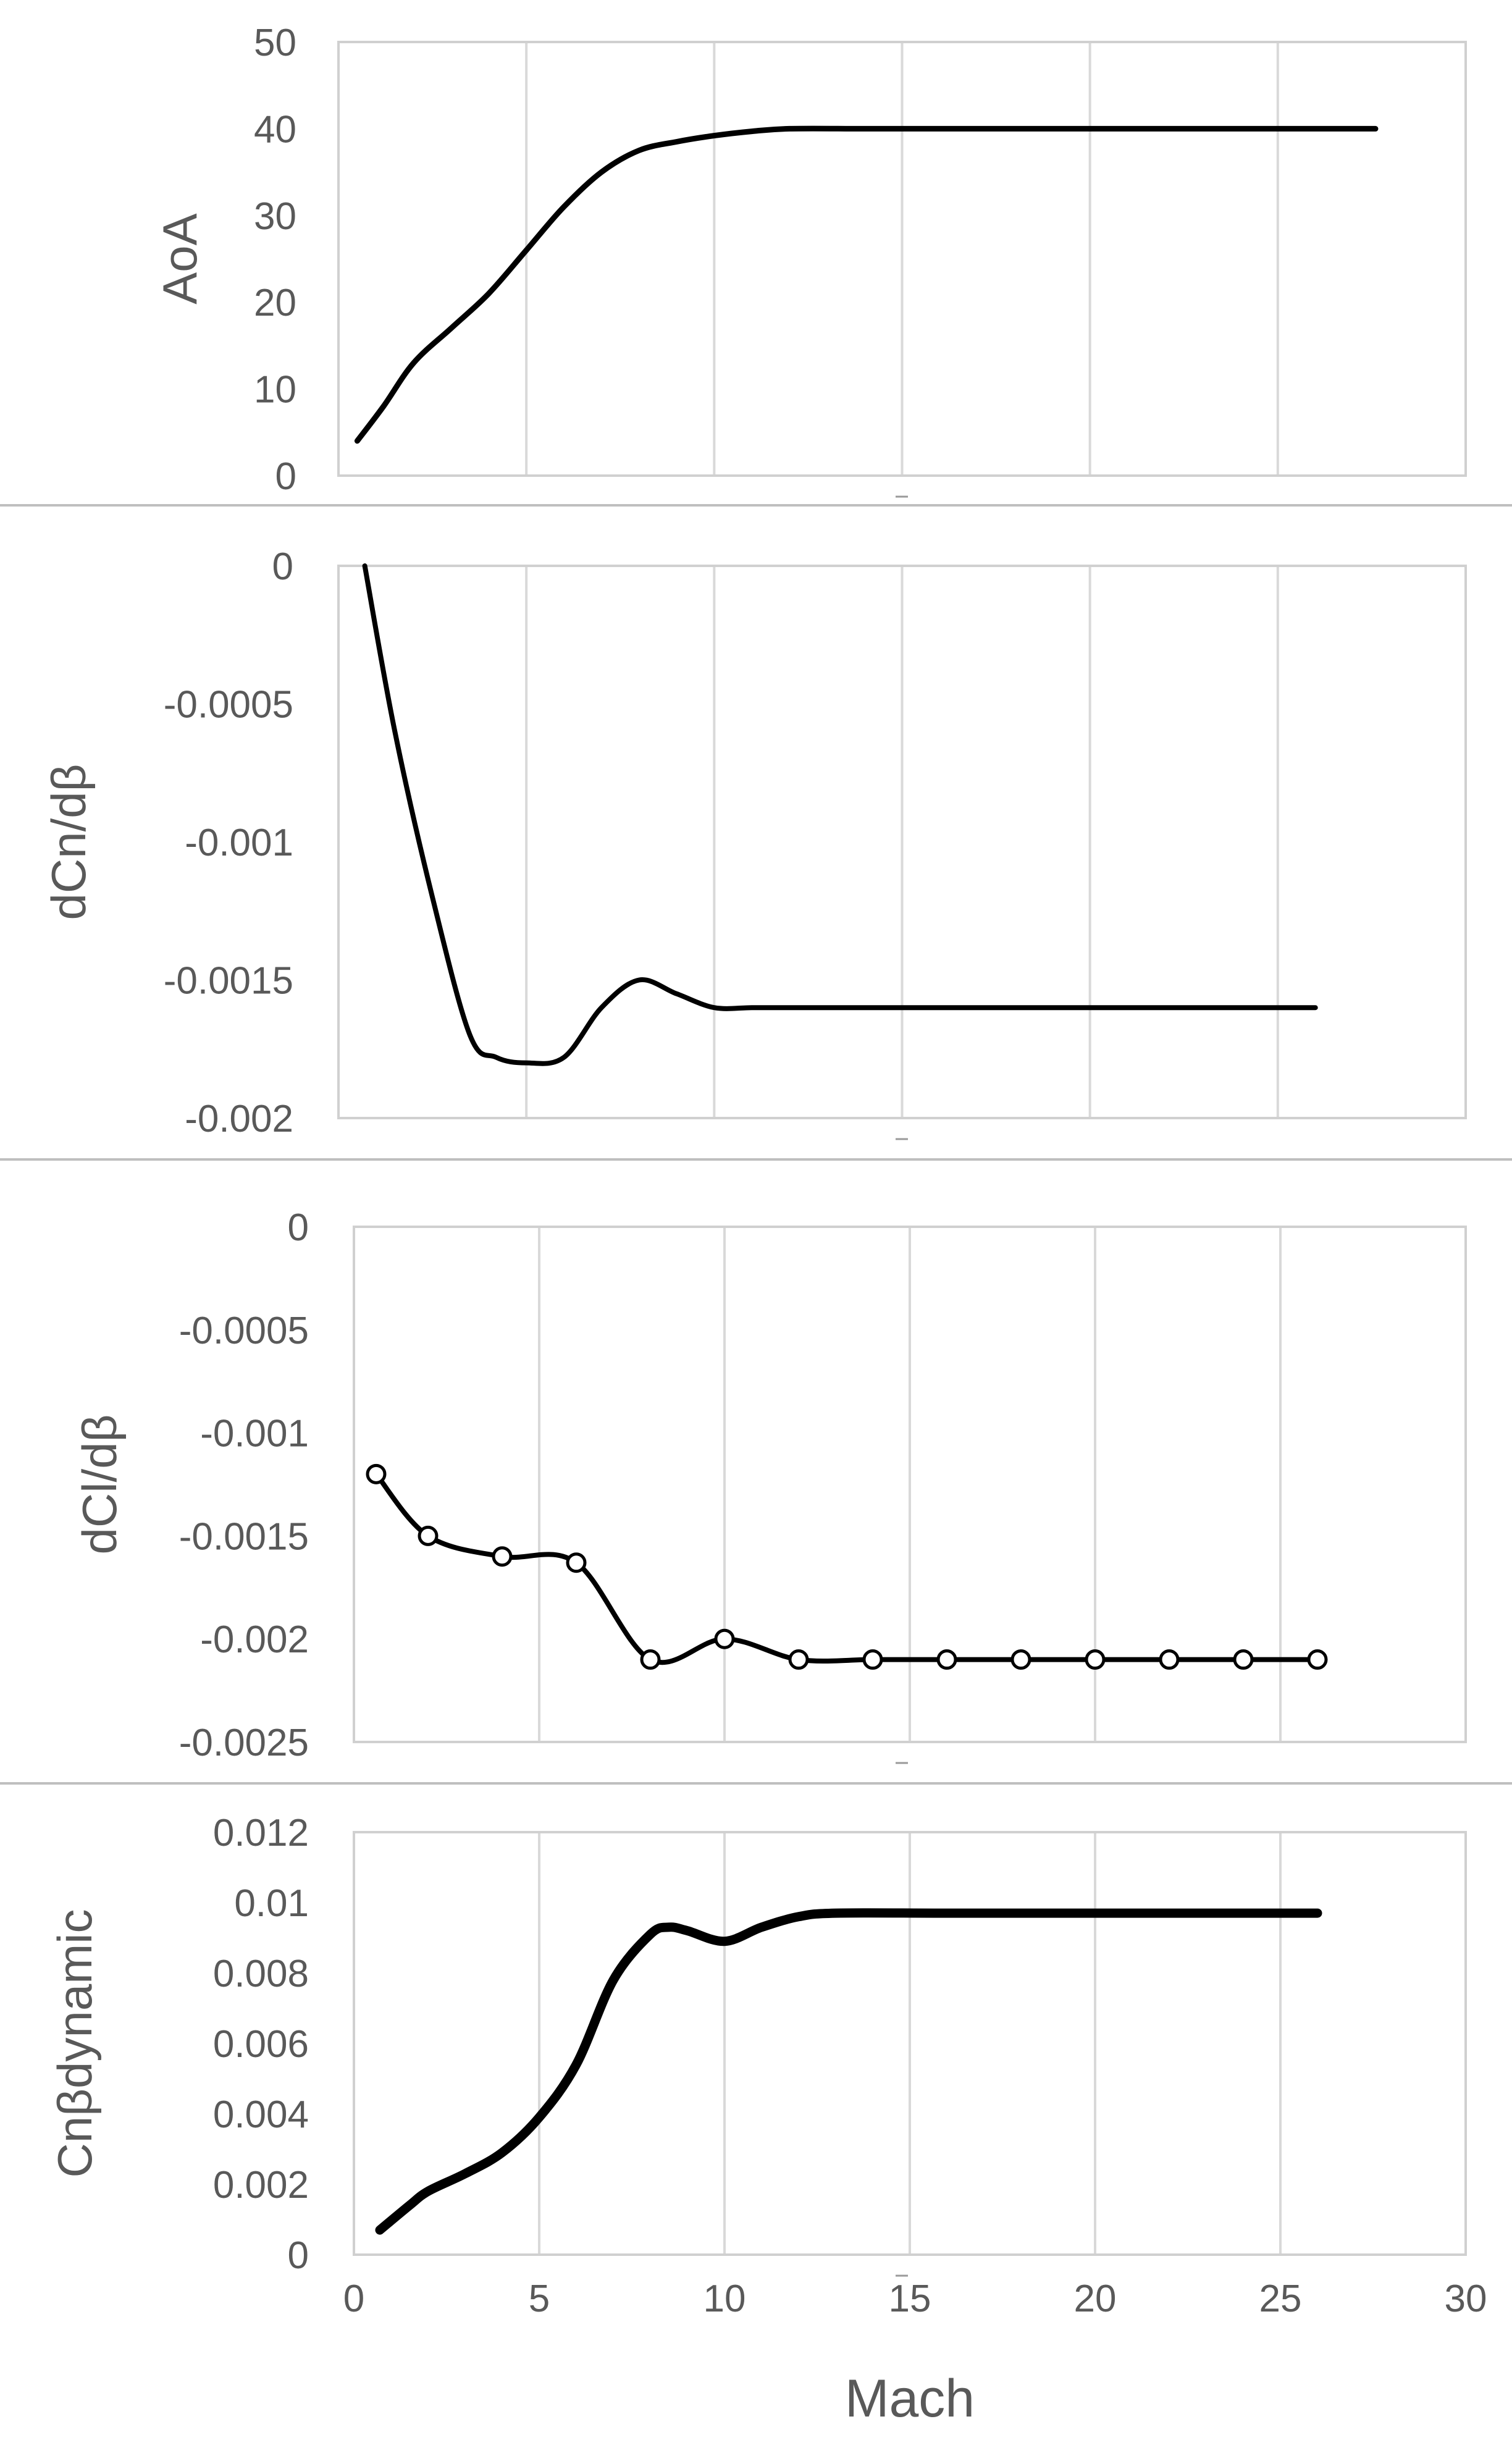 The width and height of the screenshot is (1512, 2461). I want to click on y-tick-label: 40, so click(275, 129).